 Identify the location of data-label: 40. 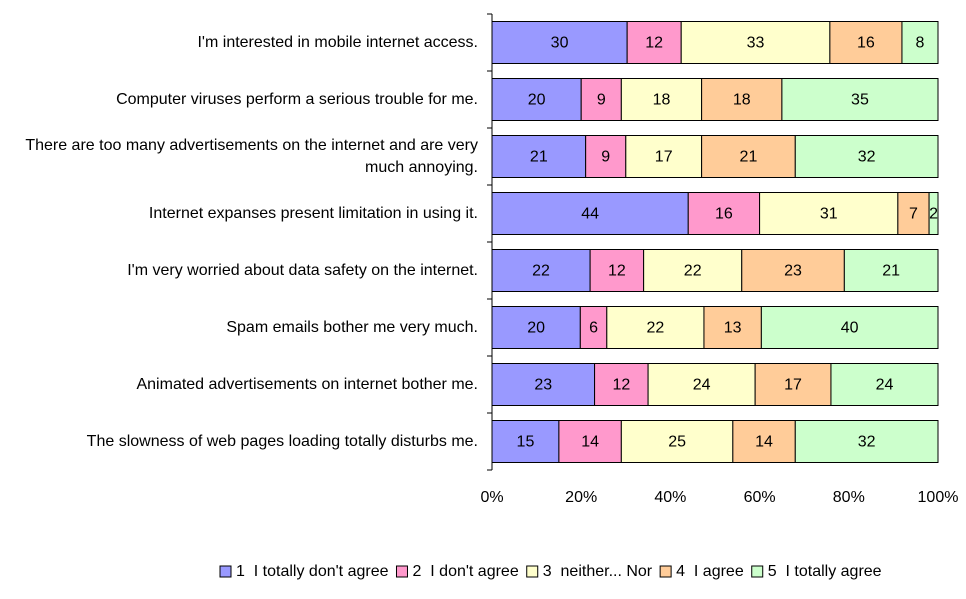
(850, 328).